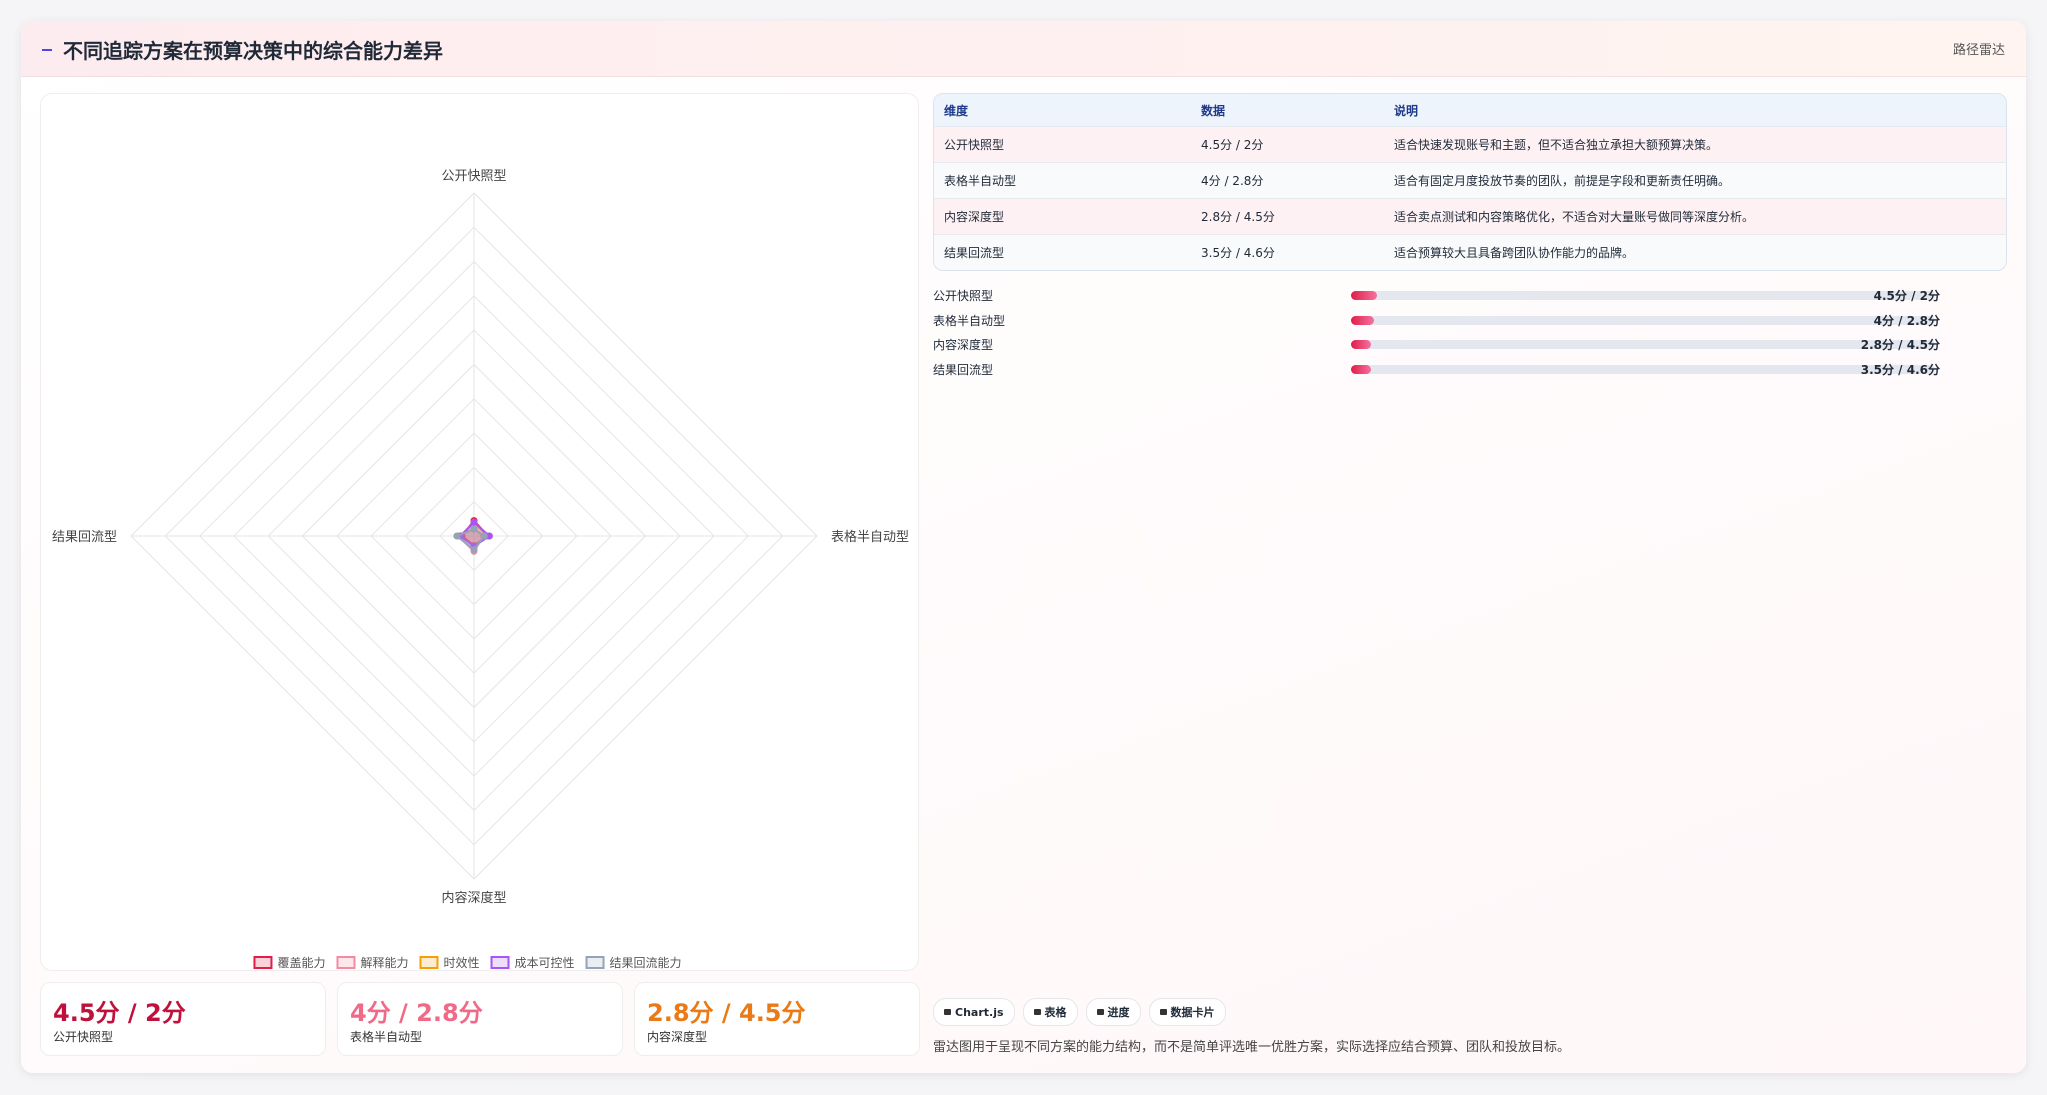 The width and height of the screenshot is (2047, 1095). Describe the element at coordinates (253, 51) in the screenshot. I see `title: 不同追踪方案在预算决策中的综合能力差异` at that location.